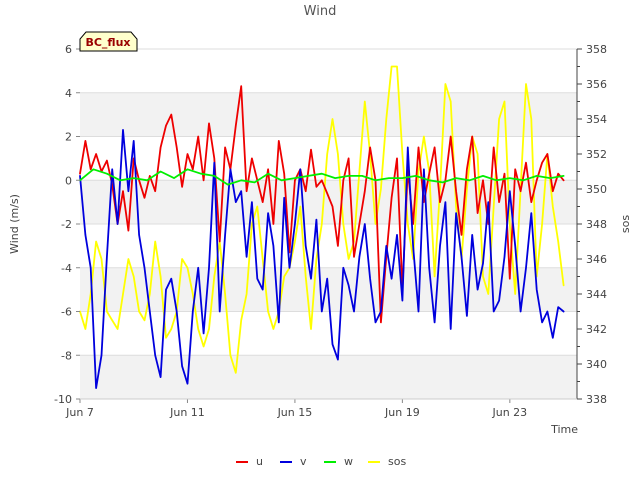 The height and width of the screenshot is (484, 640). Describe the element at coordinates (68, 137) in the screenshot. I see `y-tick-label: 2` at that location.